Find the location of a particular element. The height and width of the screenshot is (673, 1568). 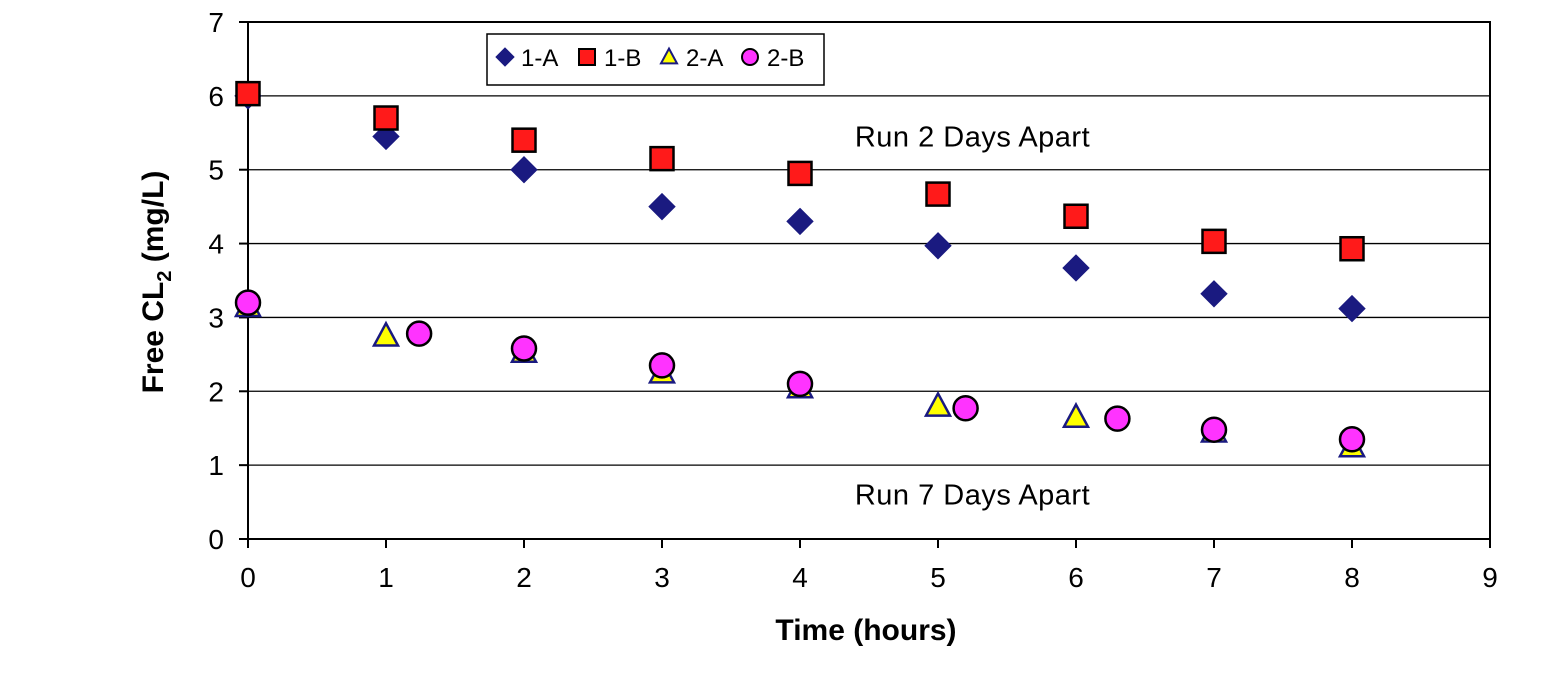

y-tick-label: 2 is located at coordinates (216, 391).